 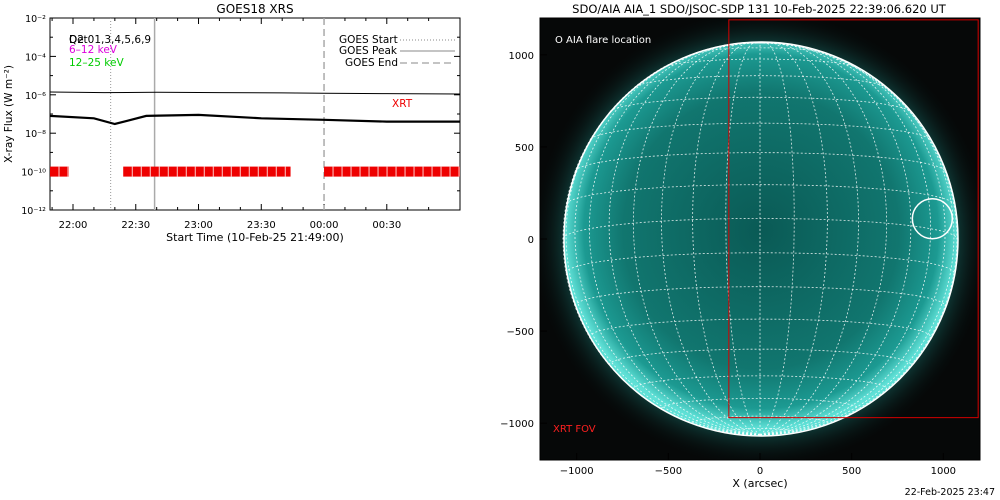 I want to click on aia-x-tick-label: −500, so click(x=668, y=471).